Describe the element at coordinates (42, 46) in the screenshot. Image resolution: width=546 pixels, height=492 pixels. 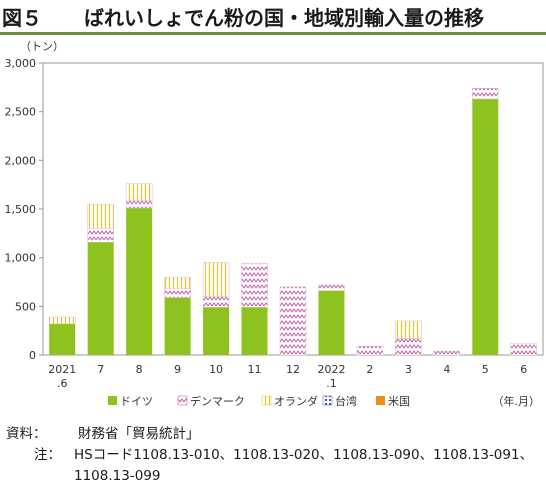
I see `y-unit-label: （トン）` at that location.